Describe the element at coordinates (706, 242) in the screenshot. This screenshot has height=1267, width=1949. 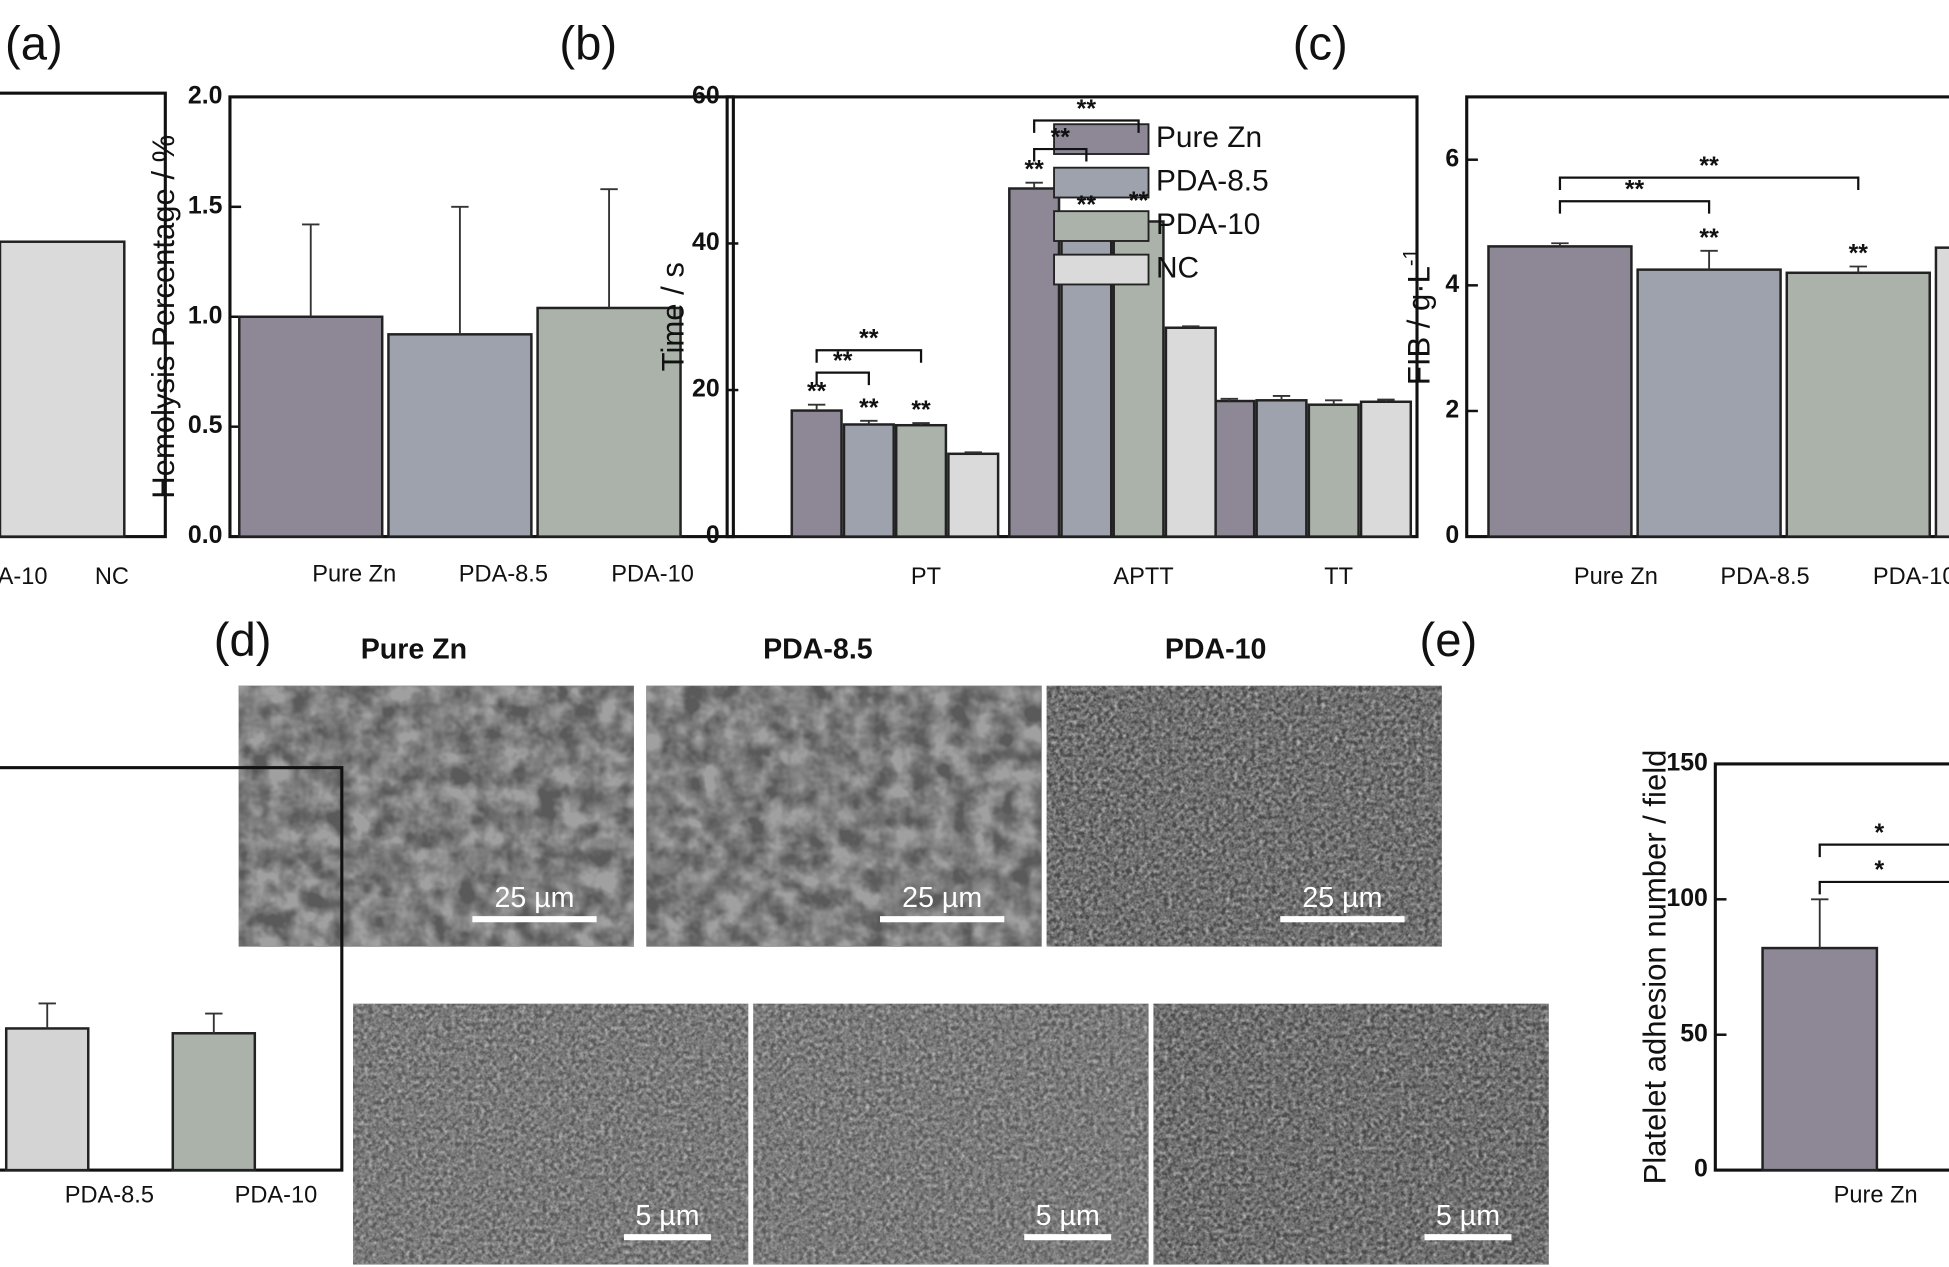
I see `y-tick-label: 40` at that location.